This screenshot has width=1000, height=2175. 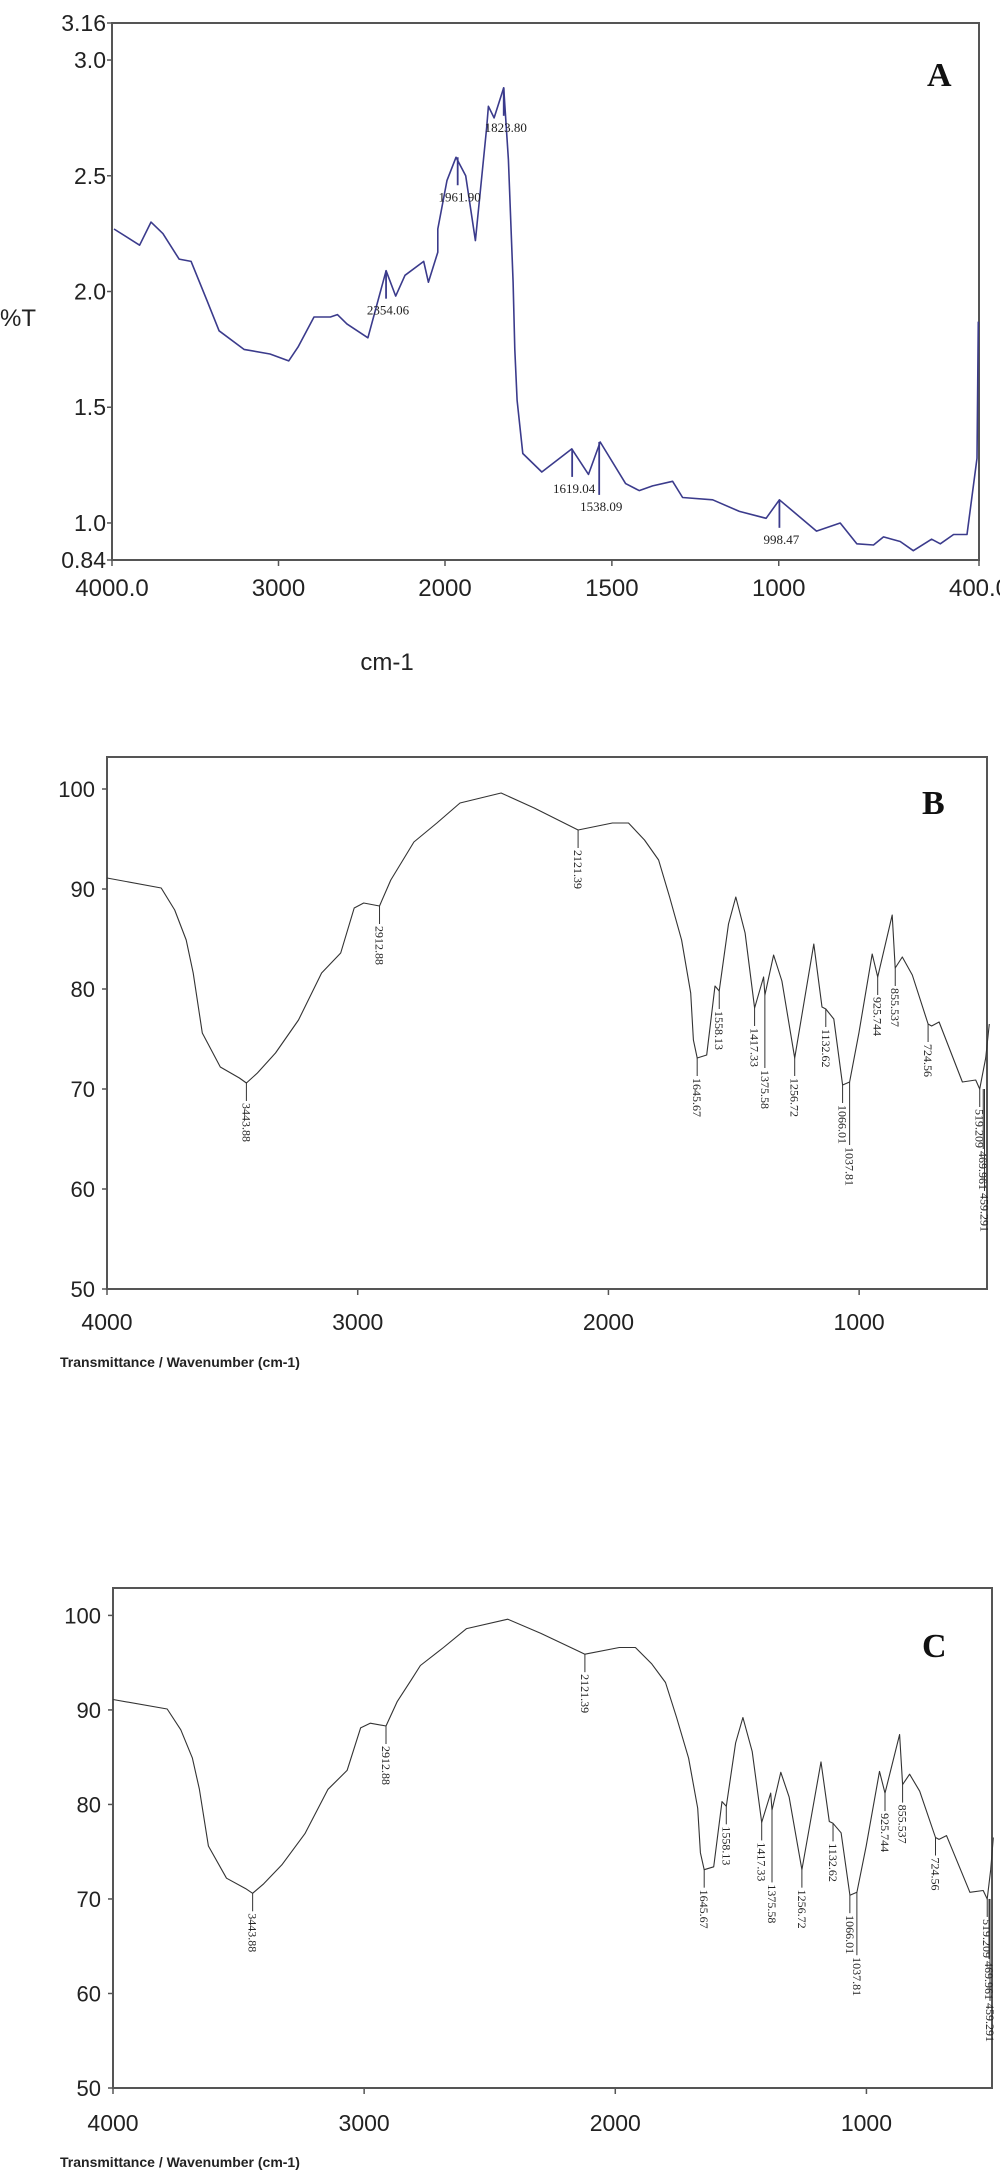 What do you see at coordinates (934, 1646) in the screenshot?
I see `panel-label-c: C` at bounding box center [934, 1646].